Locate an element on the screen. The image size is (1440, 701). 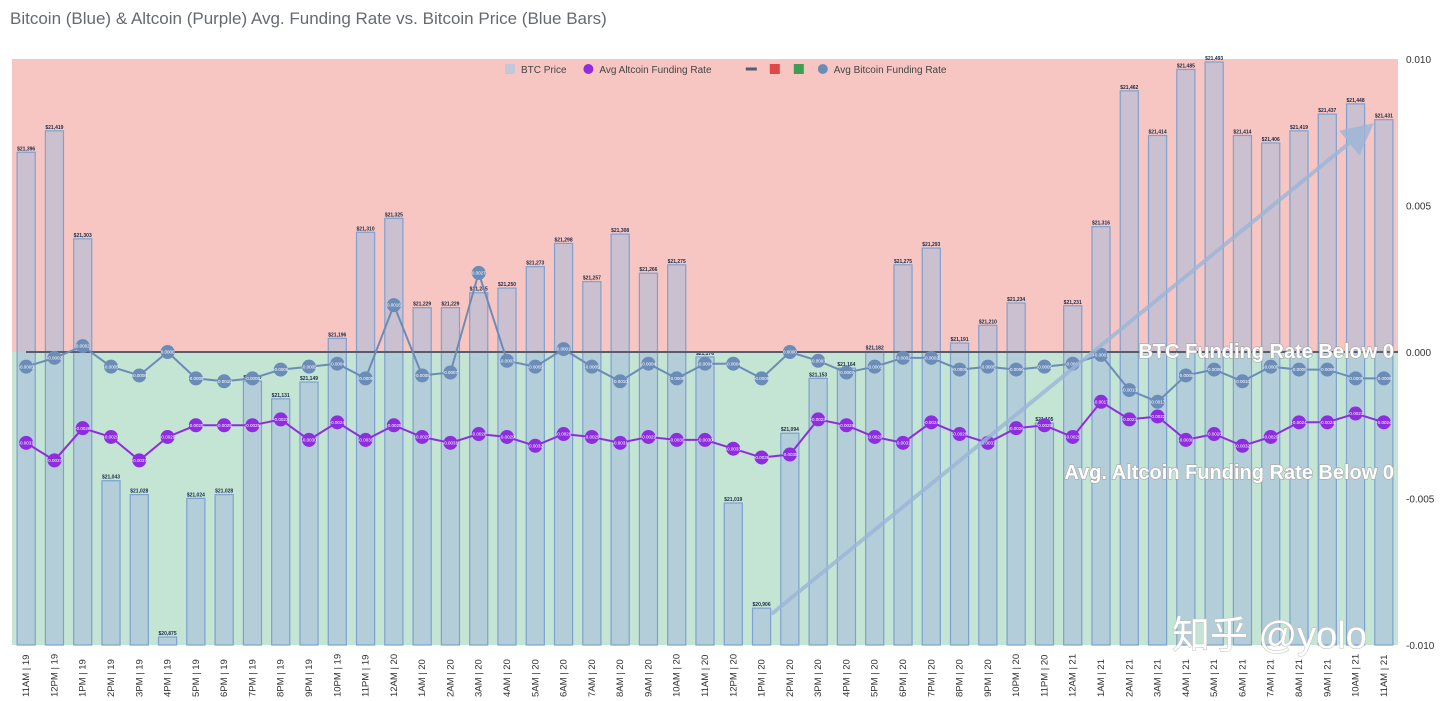
x-tick-label: 7AM | 21 is located at coordinates (1271, 678).